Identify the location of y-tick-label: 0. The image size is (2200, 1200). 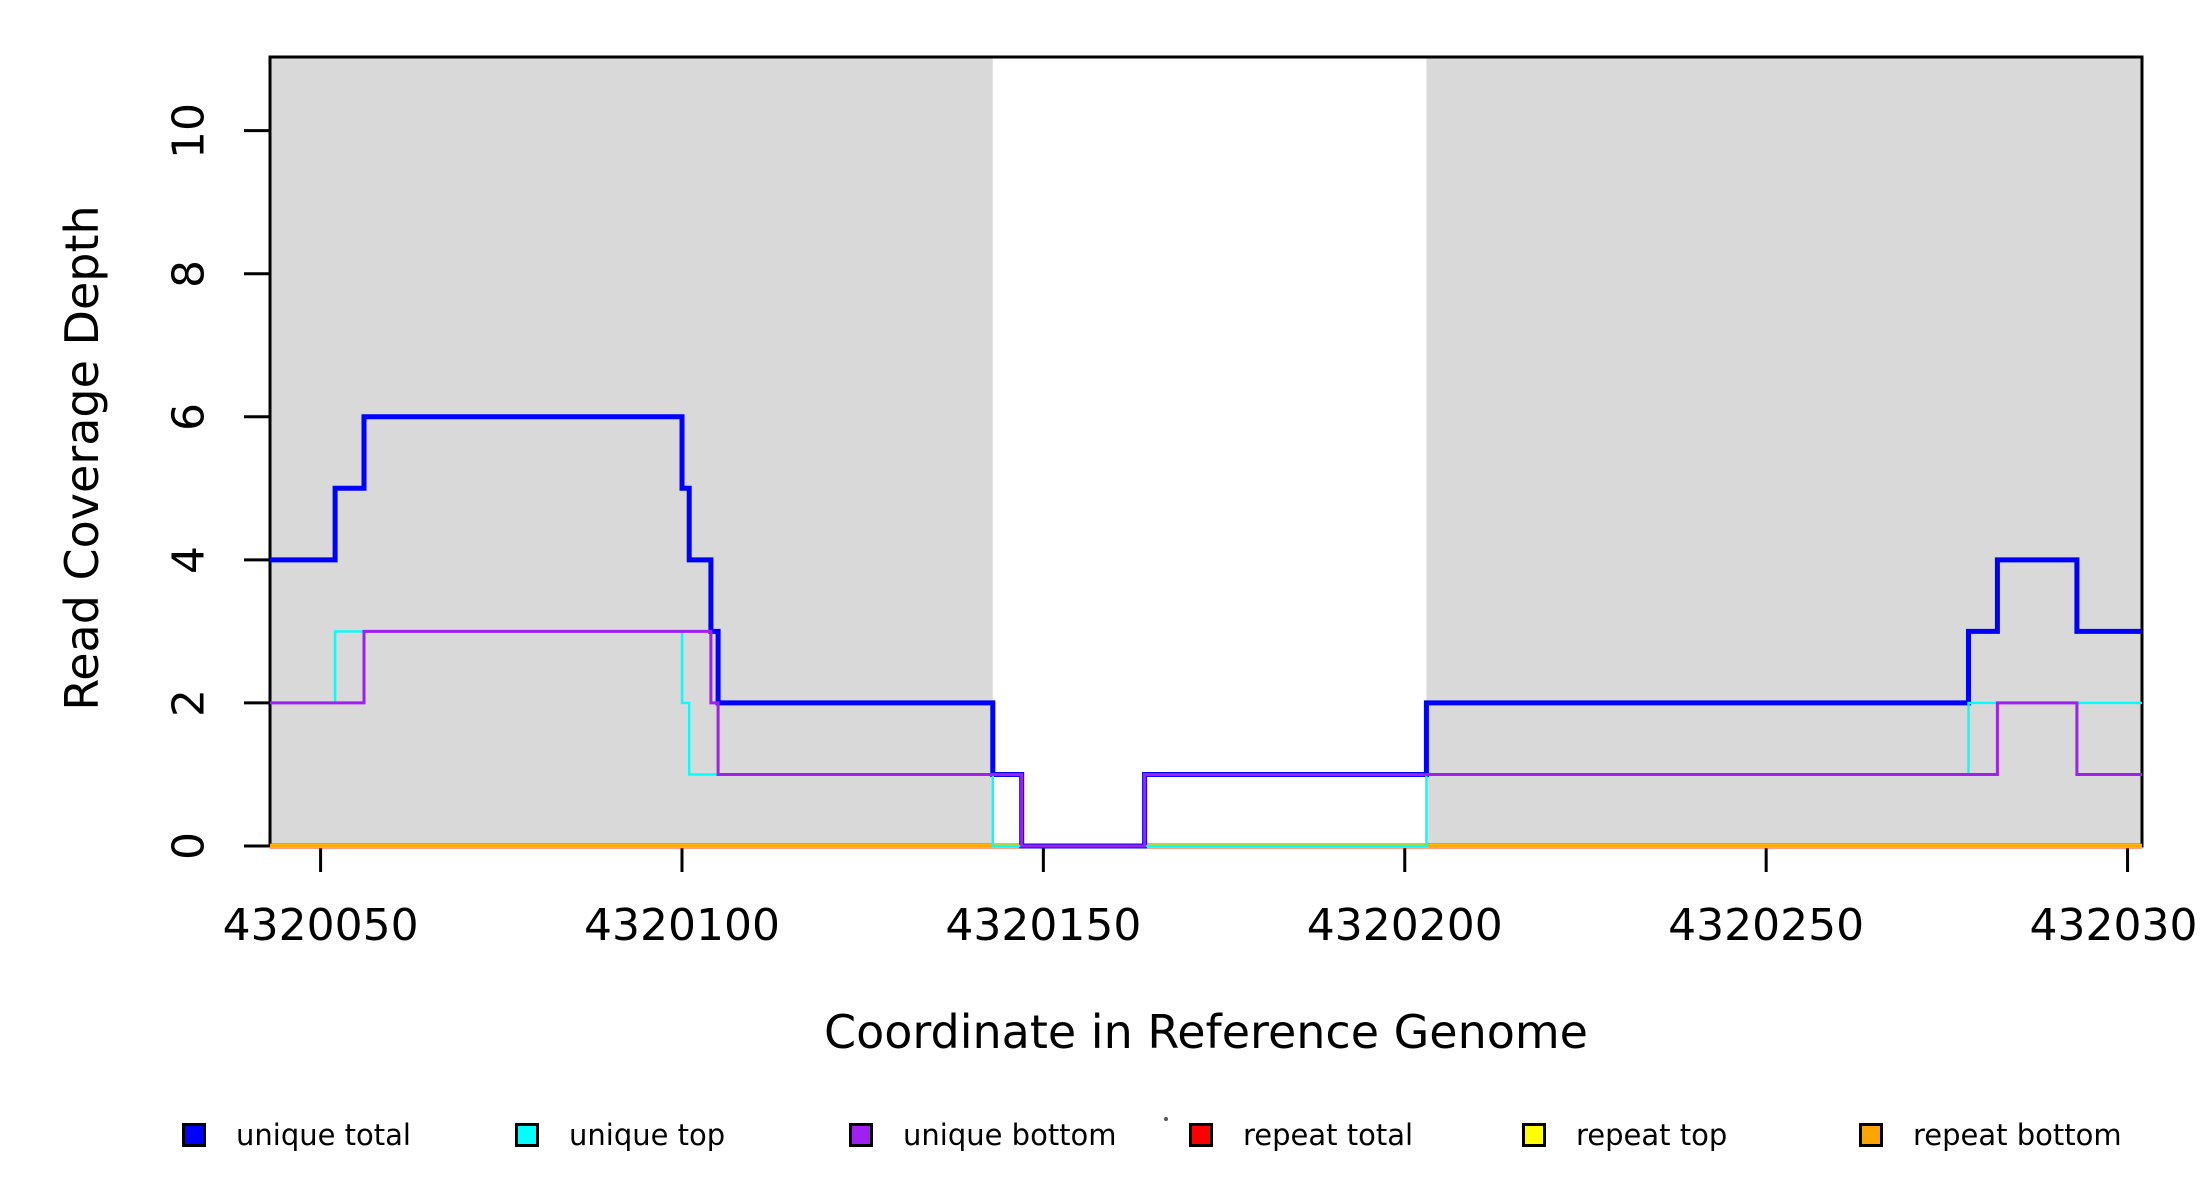
(189, 846).